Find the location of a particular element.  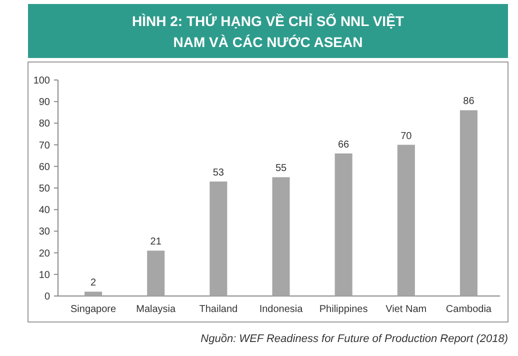

x-tick-label: Indonesia is located at coordinates (281, 309).